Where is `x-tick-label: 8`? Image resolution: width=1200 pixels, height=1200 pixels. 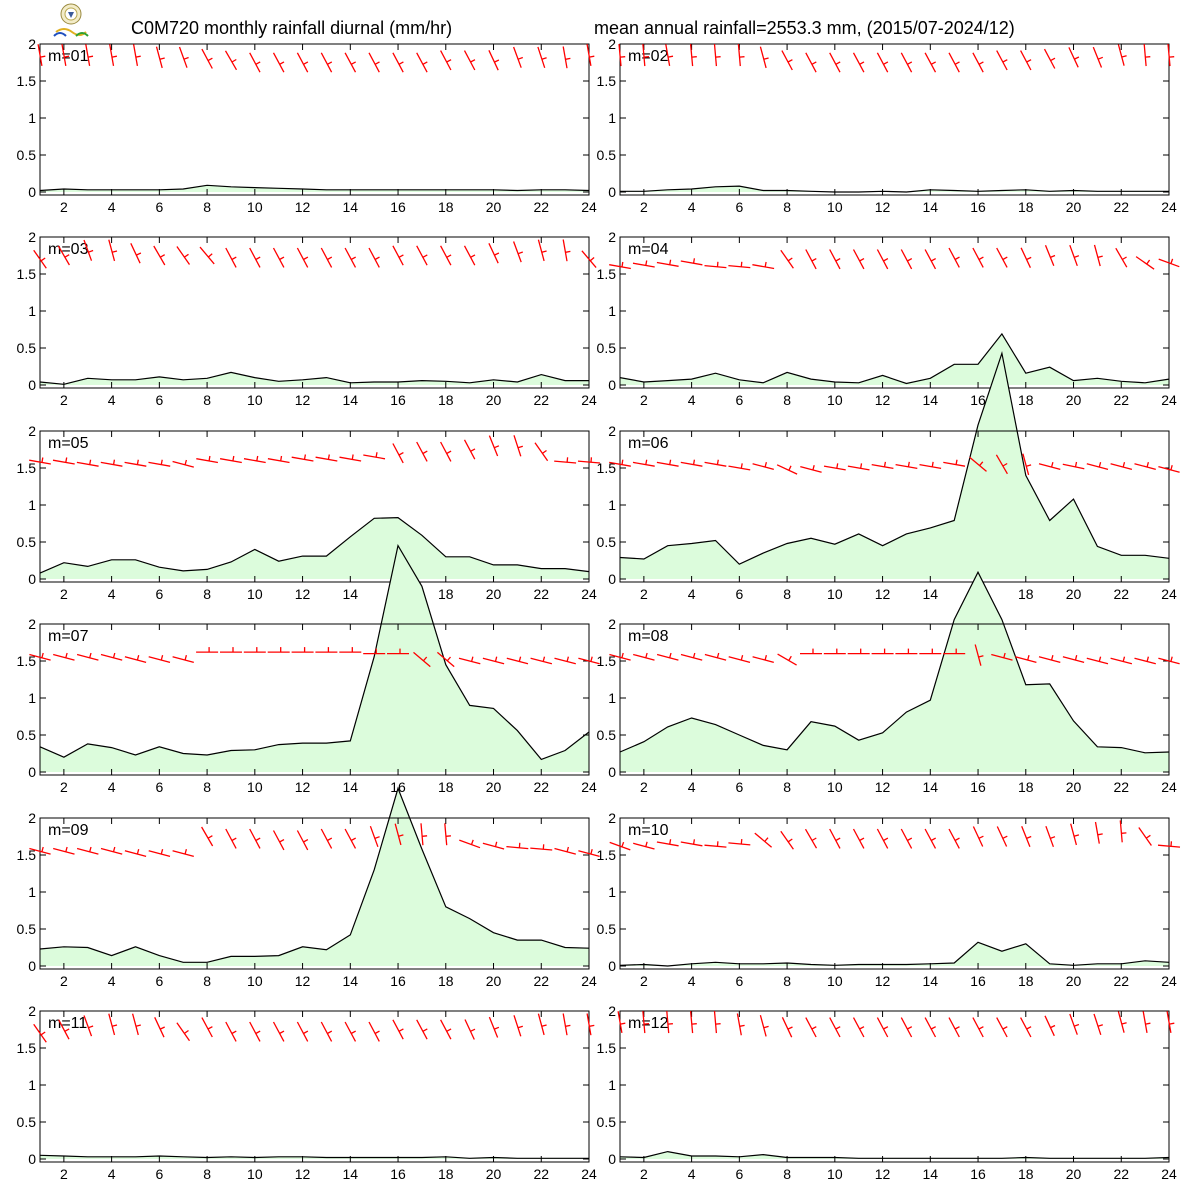
x-tick-label: 8 is located at coordinates (207, 400).